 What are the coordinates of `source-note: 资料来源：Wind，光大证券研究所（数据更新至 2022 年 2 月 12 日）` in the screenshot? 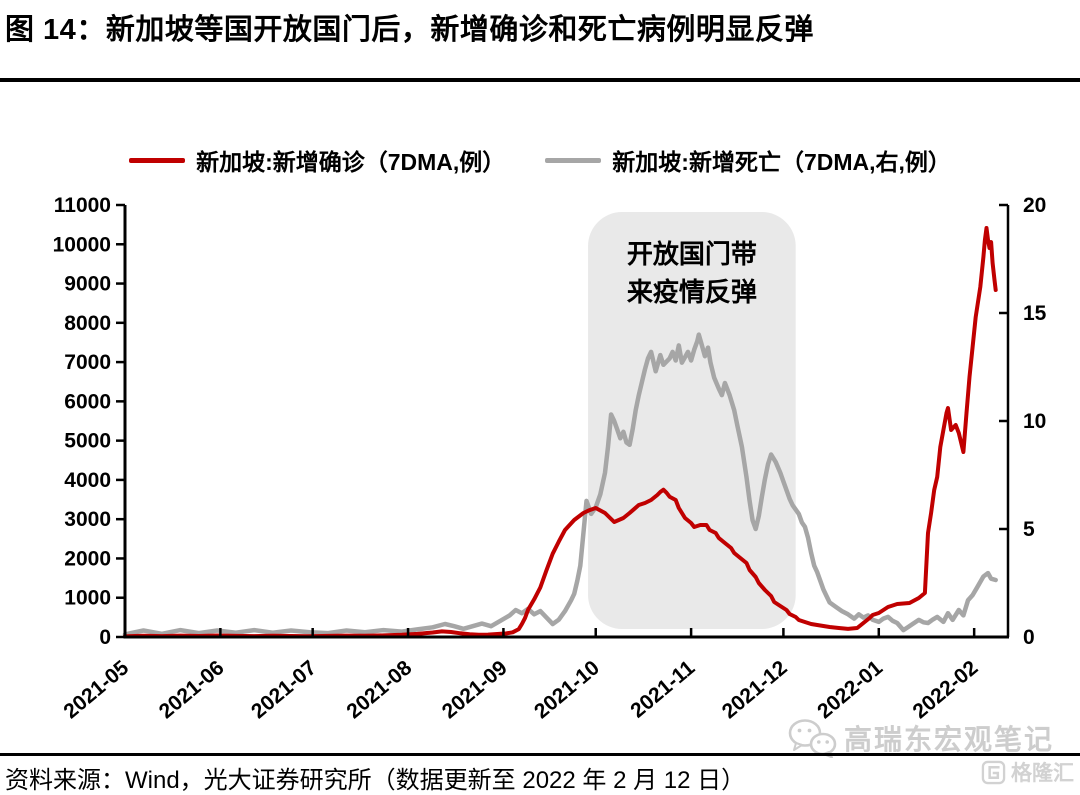 It's located at (375, 780).